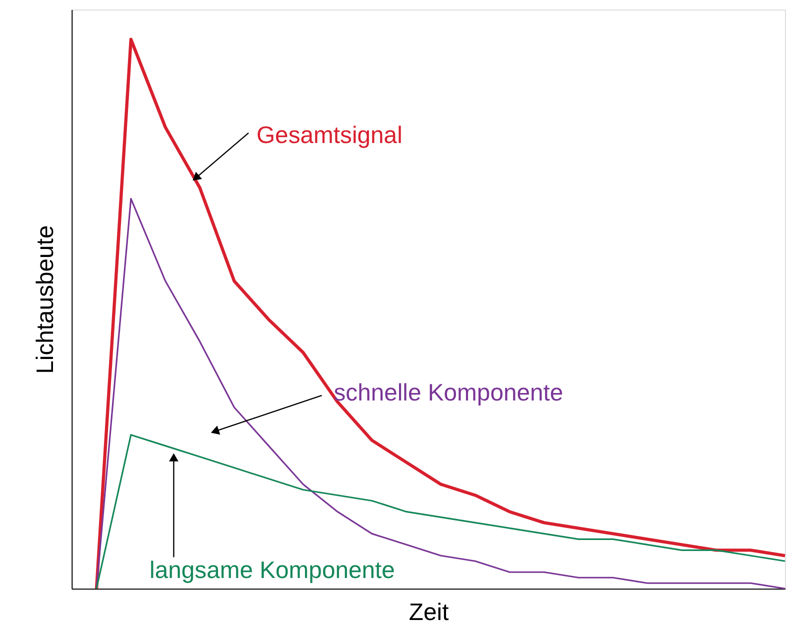 The height and width of the screenshot is (640, 789). I want to click on y-axis-title: Lichtausbeute, so click(46, 299).